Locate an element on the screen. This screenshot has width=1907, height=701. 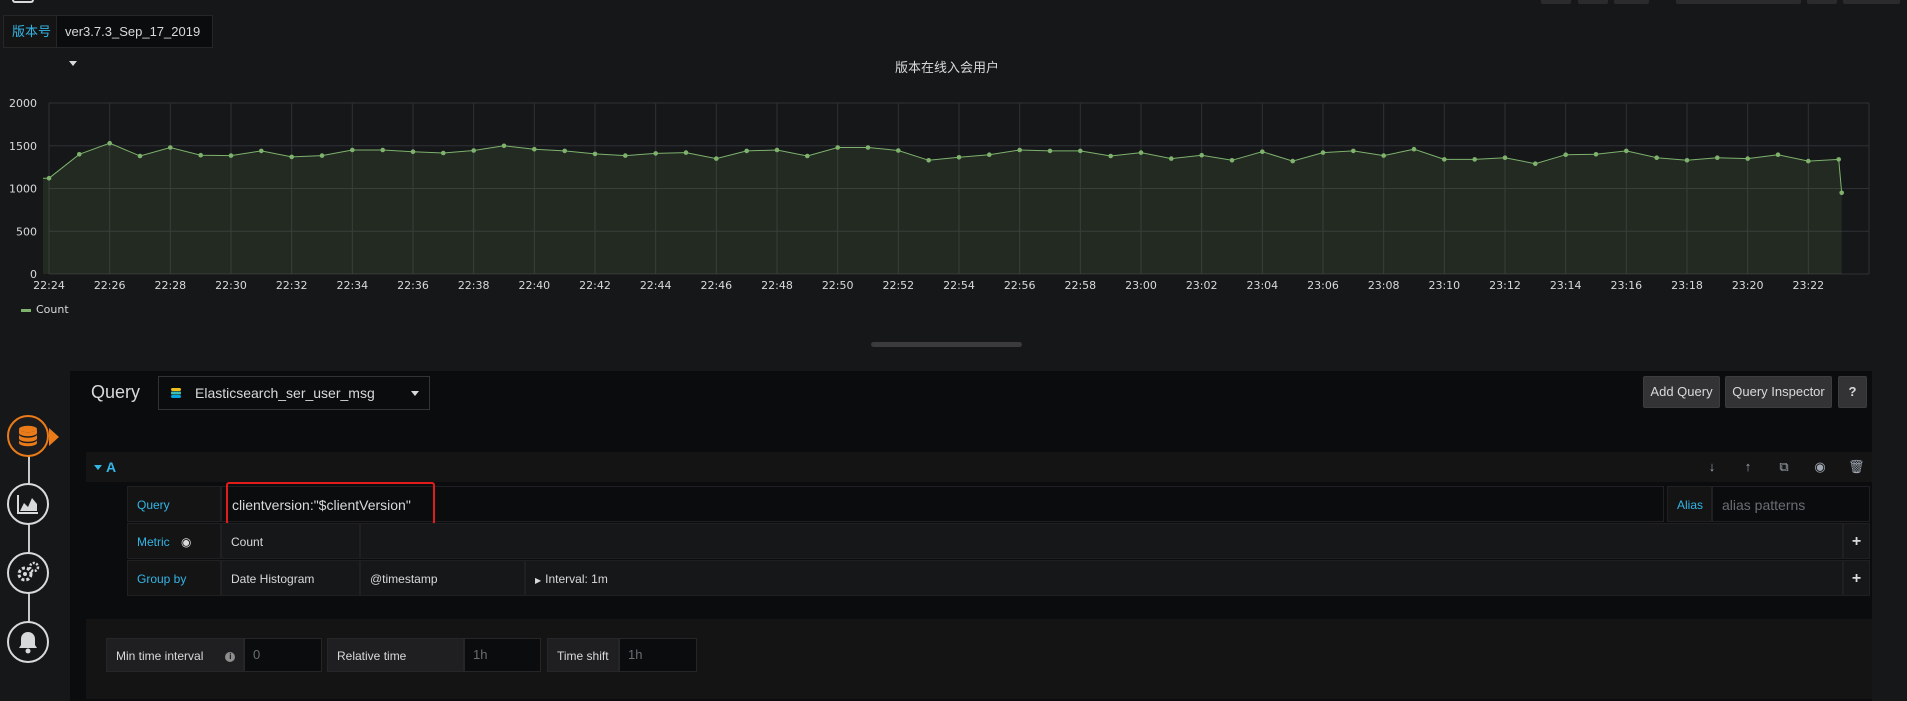
help-button: ? is located at coordinates (1852, 392).